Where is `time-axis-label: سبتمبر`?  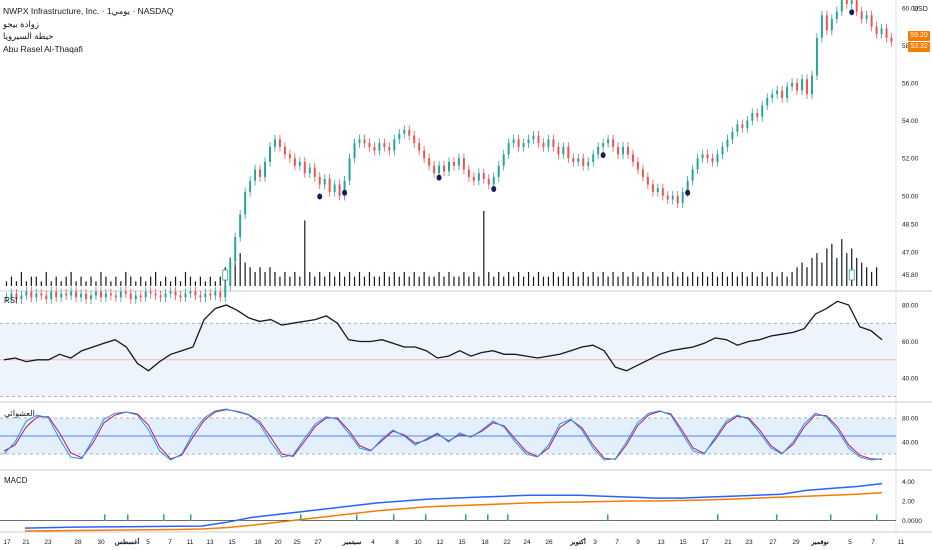 time-axis-label: سبتمبر is located at coordinates (352, 542).